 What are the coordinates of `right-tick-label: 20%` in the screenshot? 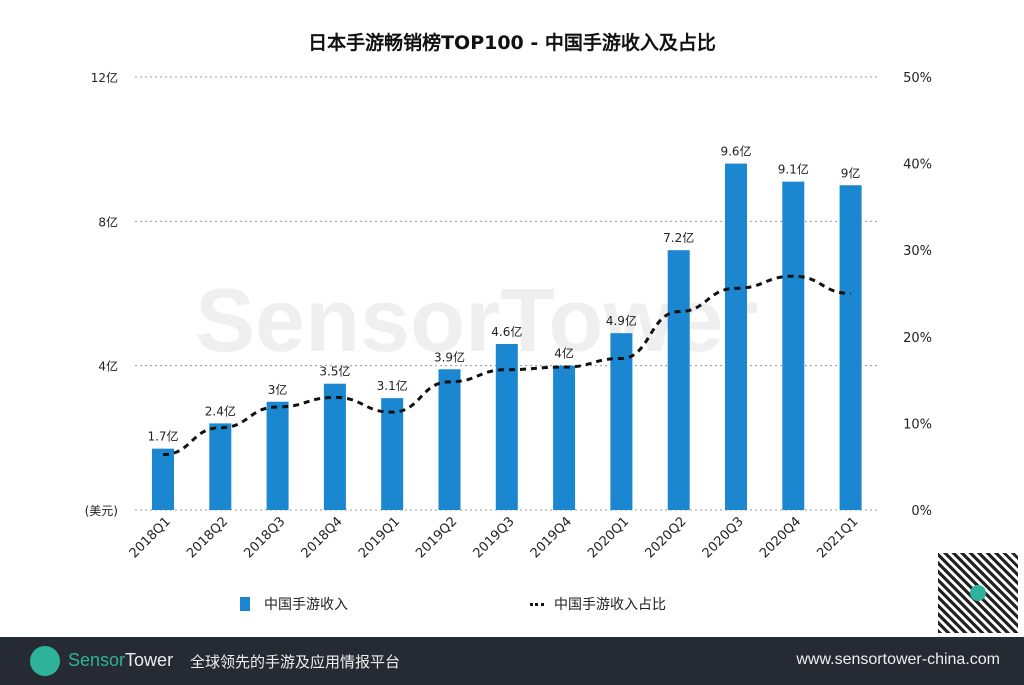 It's located at (917, 338).